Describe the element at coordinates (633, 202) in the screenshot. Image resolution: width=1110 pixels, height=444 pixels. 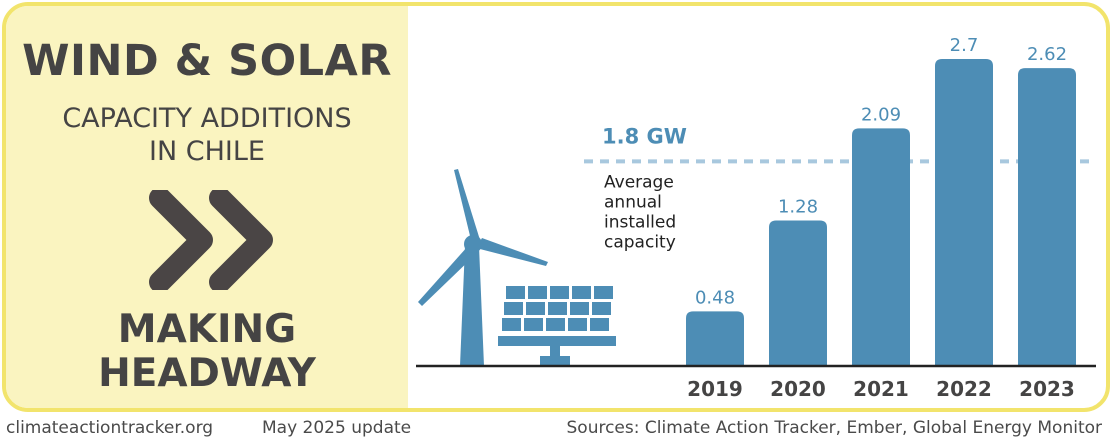
I see `average-description-line: annual` at that location.